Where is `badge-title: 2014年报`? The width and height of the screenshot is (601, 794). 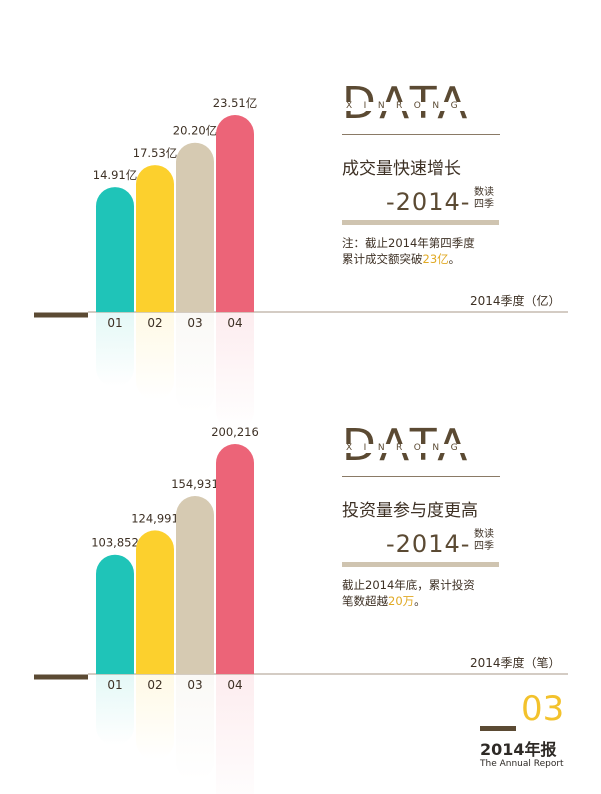 badge-title: 2014年报 is located at coordinates (518, 749).